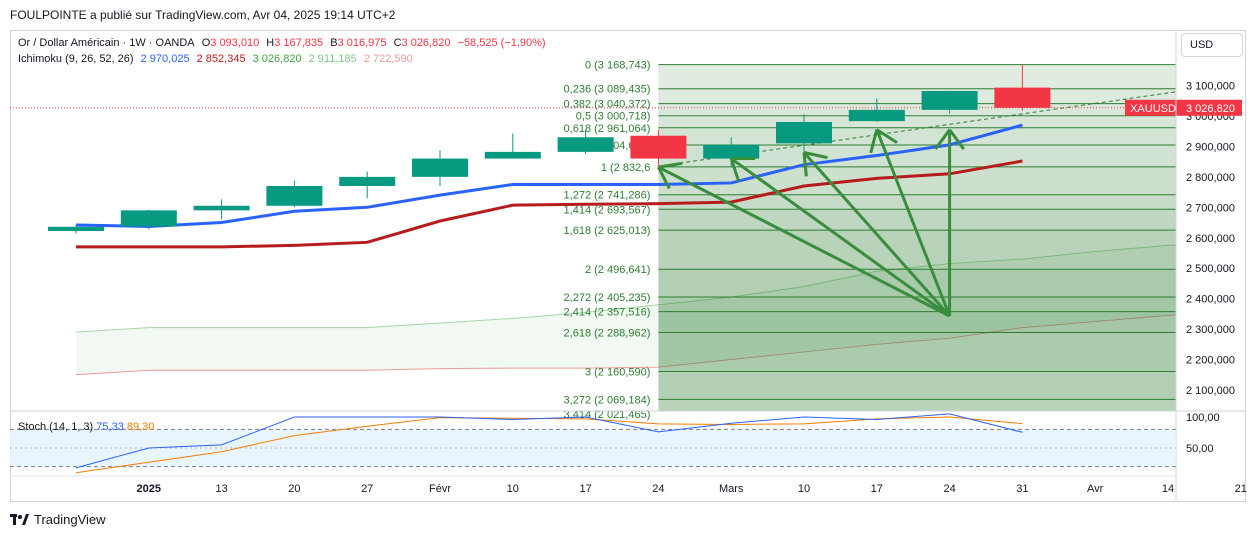 This screenshot has width=1257, height=537. Describe the element at coordinates (1210, 178) in the screenshot. I see `y-tick-3: 2 800,000` at that location.